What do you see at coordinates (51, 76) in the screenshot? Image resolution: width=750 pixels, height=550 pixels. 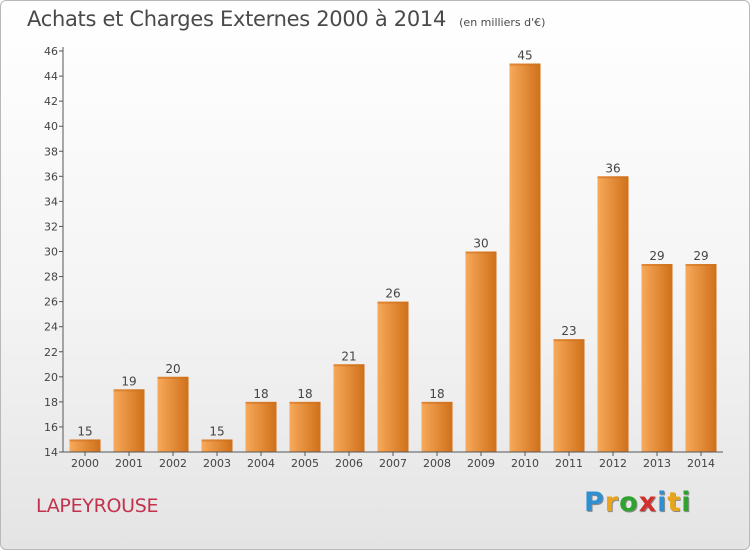 I see `y-tick-label: 44` at bounding box center [51, 76].